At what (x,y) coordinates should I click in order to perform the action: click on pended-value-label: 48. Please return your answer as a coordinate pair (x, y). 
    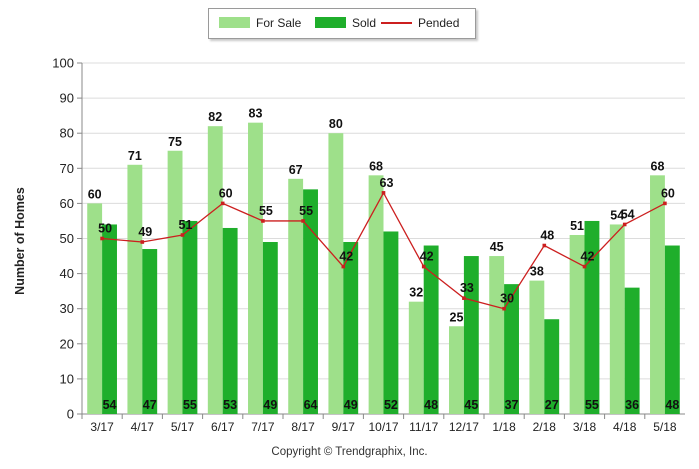
    Looking at the image, I should click on (547, 236).